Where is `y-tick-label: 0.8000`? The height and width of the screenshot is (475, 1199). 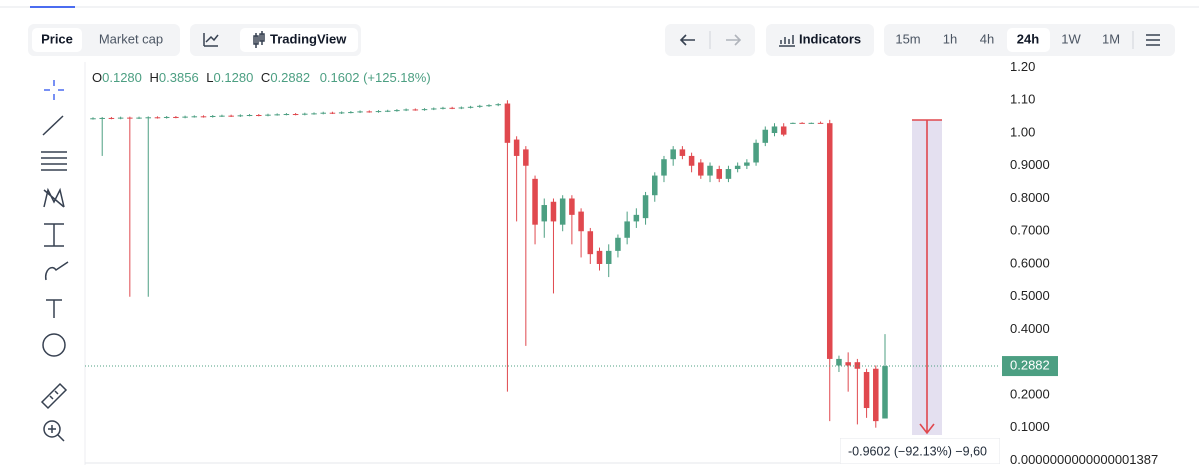
y-tick-label: 0.8000 is located at coordinates (1030, 197).